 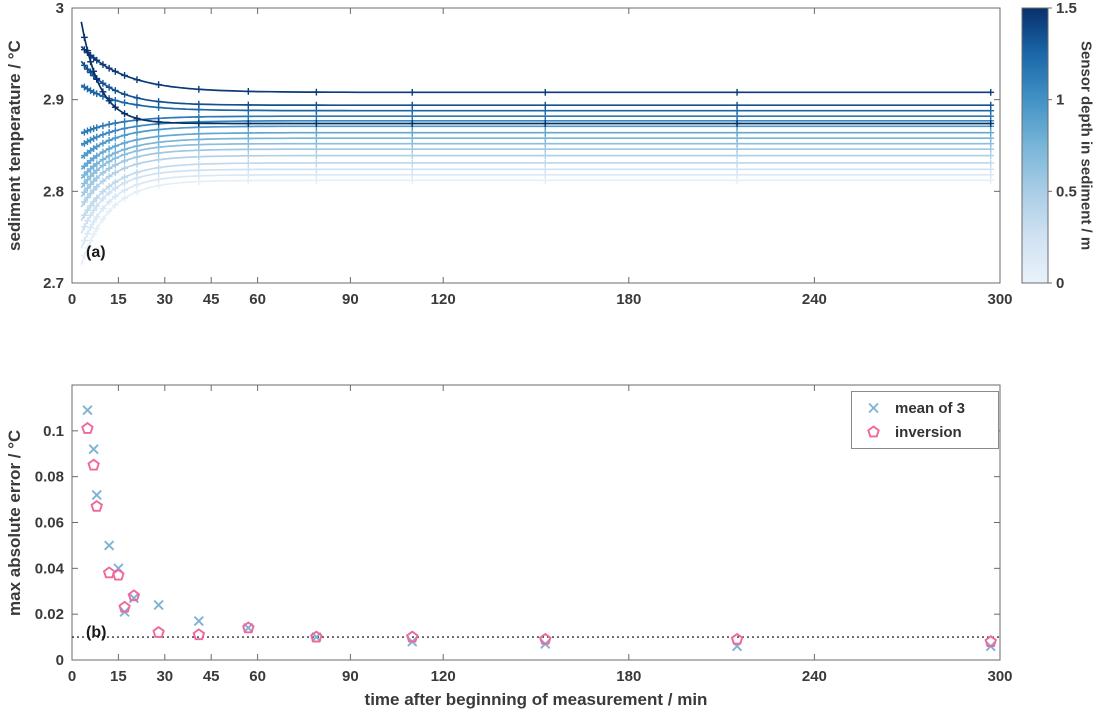 I want to click on svg-text: 0.1, so click(x=53, y=431).